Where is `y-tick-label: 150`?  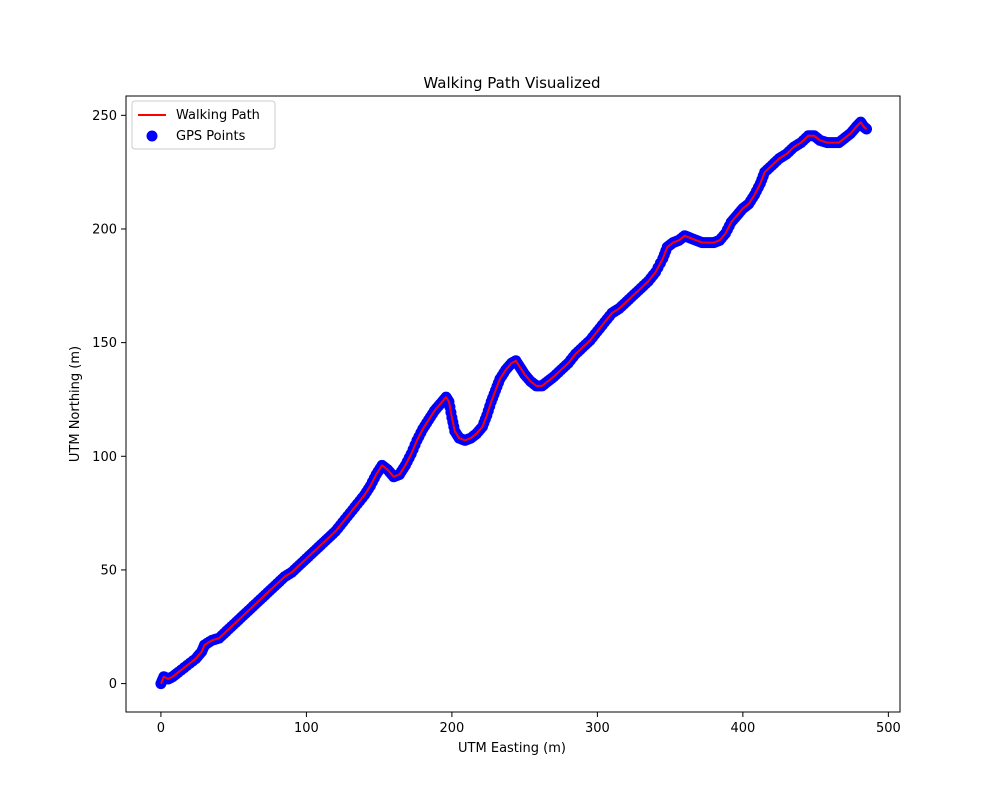
y-tick-label: 150 is located at coordinates (104, 343).